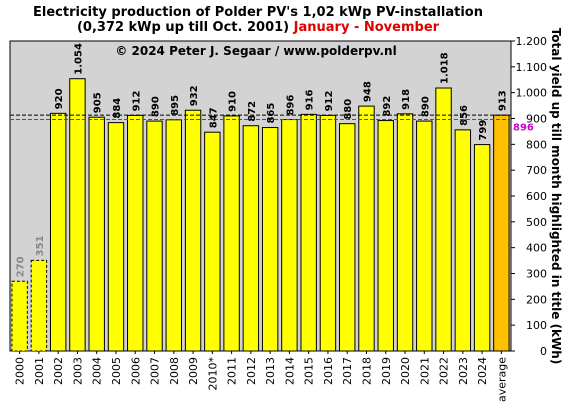 The image size is (571, 411). Describe the element at coordinates (154, 236) in the screenshot. I see `bar-2007` at that location.